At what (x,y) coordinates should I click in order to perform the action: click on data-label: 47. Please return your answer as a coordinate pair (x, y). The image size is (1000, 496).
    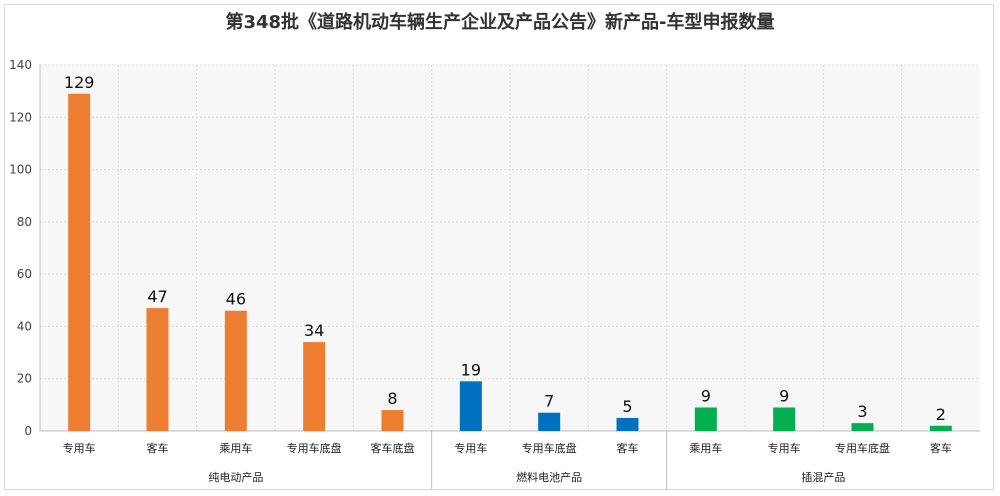
    Looking at the image, I should click on (157, 296).